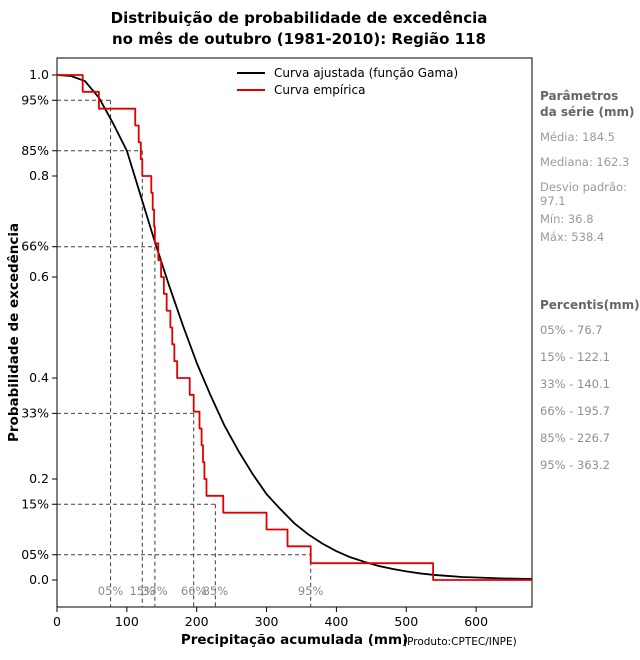  I want to click on percentis-heading: Percentis(mm), so click(590, 305).